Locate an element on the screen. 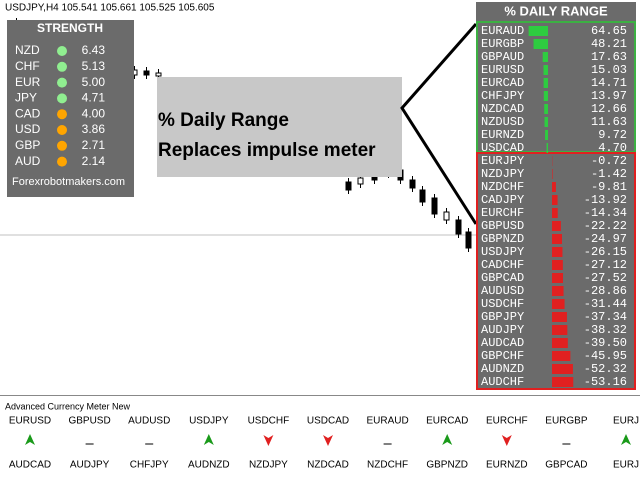 The image size is (640, 480). meter-pair: EURUSD is located at coordinates (30, 421).